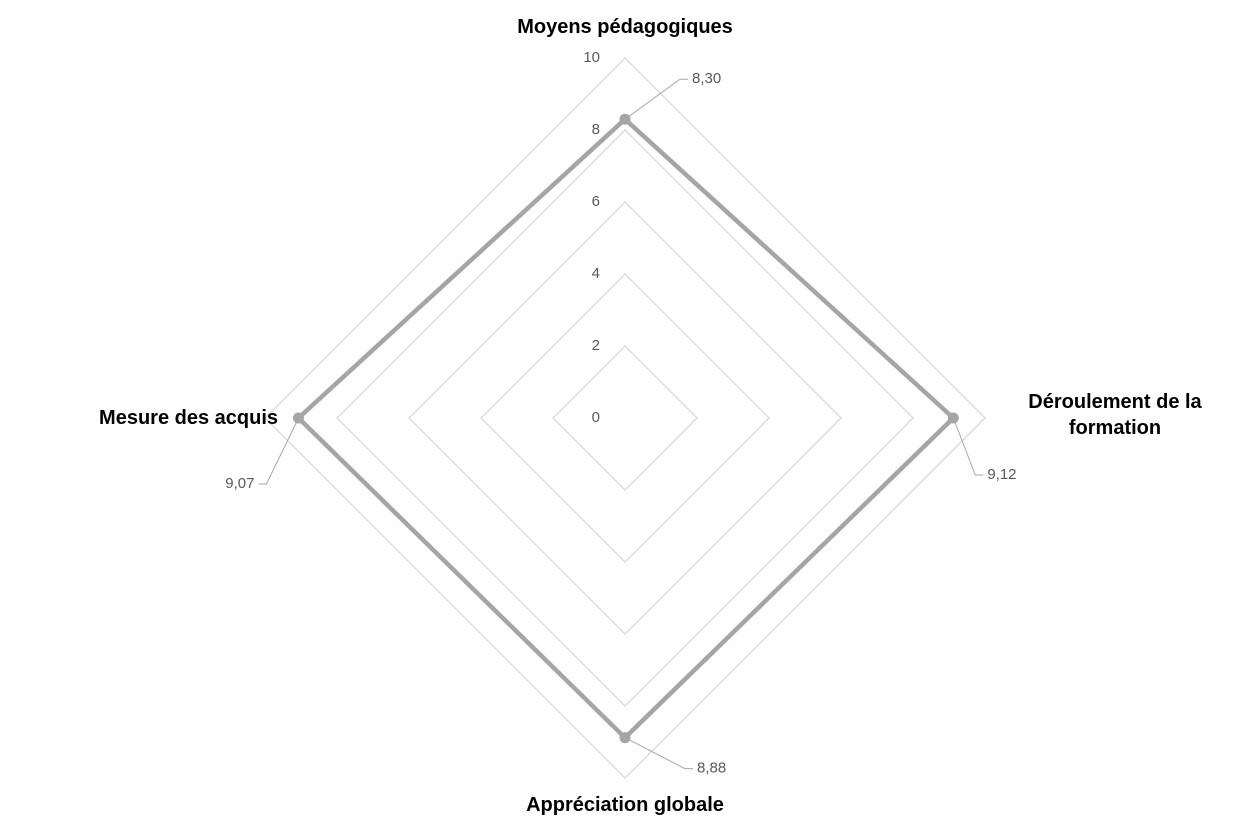 Image resolution: width=1235 pixels, height=821 pixels. What do you see at coordinates (596, 129) in the screenshot?
I see `y-tick-label: 8` at bounding box center [596, 129].